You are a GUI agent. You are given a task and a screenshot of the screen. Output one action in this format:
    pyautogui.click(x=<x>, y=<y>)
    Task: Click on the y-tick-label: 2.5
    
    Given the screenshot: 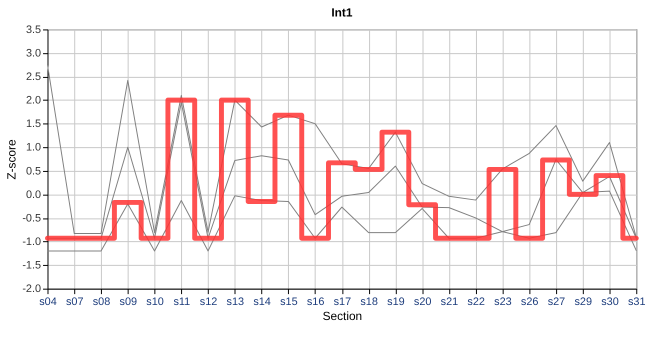 What is the action you would take?
    pyautogui.click(x=34, y=77)
    